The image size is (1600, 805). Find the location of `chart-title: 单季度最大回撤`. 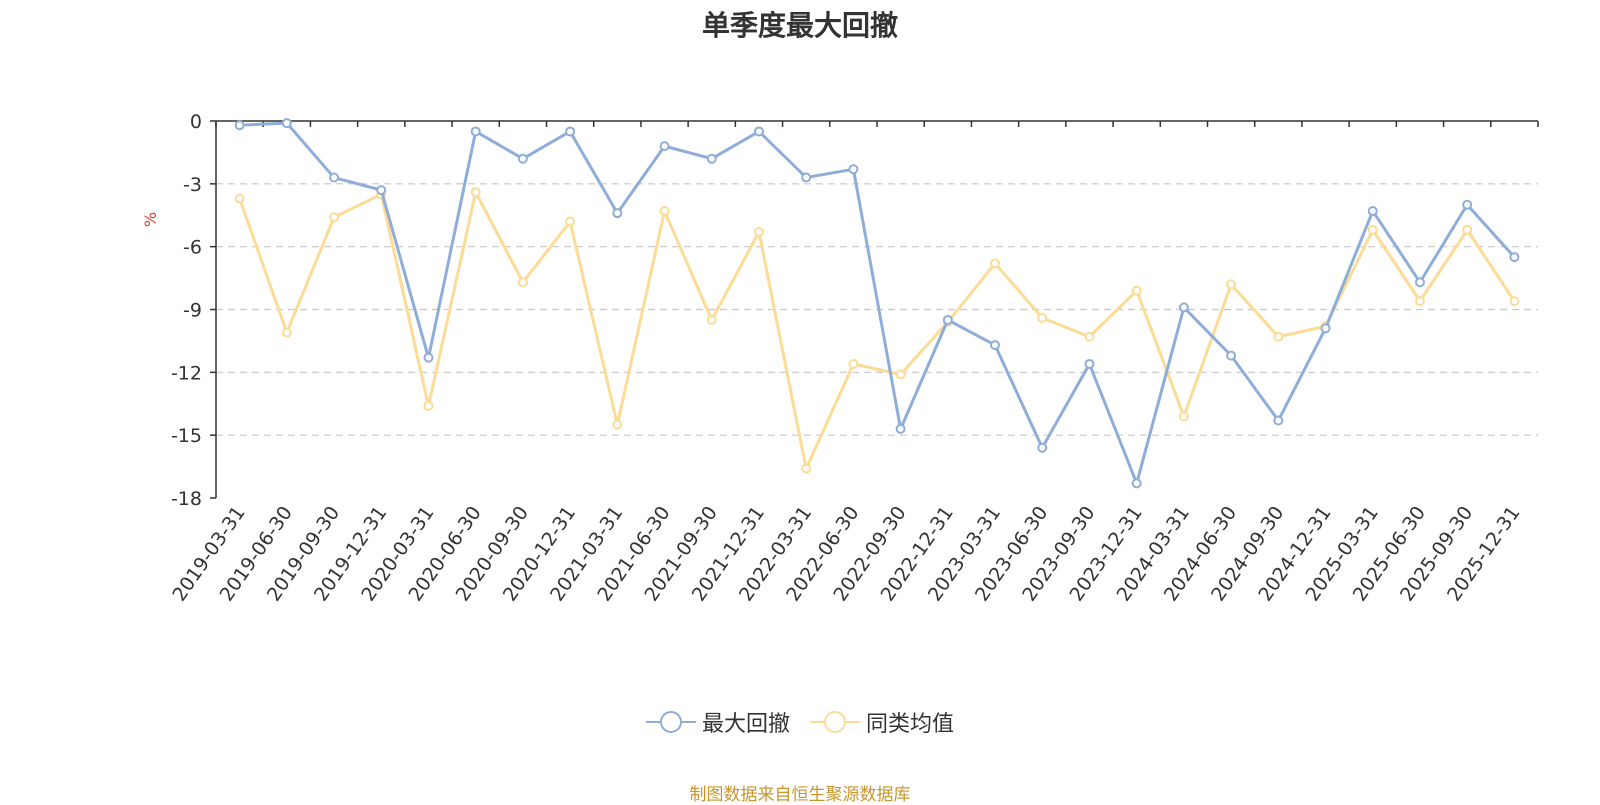

chart-title: 单季度最大回撤 is located at coordinates (799, 25).